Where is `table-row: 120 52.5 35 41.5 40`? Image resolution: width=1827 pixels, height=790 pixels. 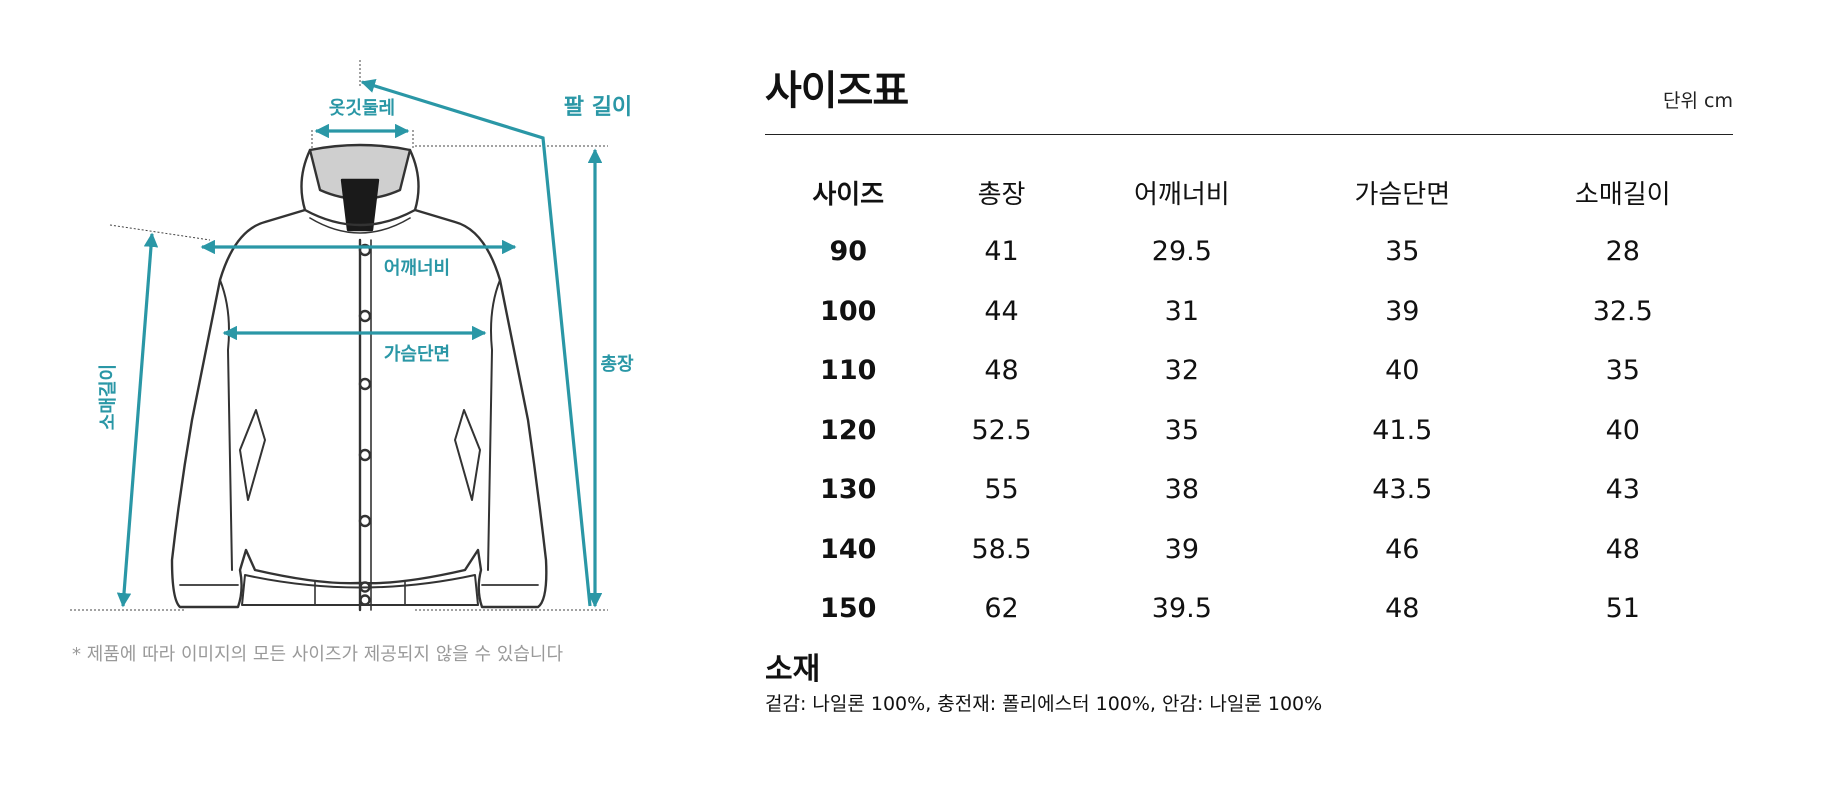
table-row: 120 52.5 35 41.5 40 is located at coordinates (1249, 431).